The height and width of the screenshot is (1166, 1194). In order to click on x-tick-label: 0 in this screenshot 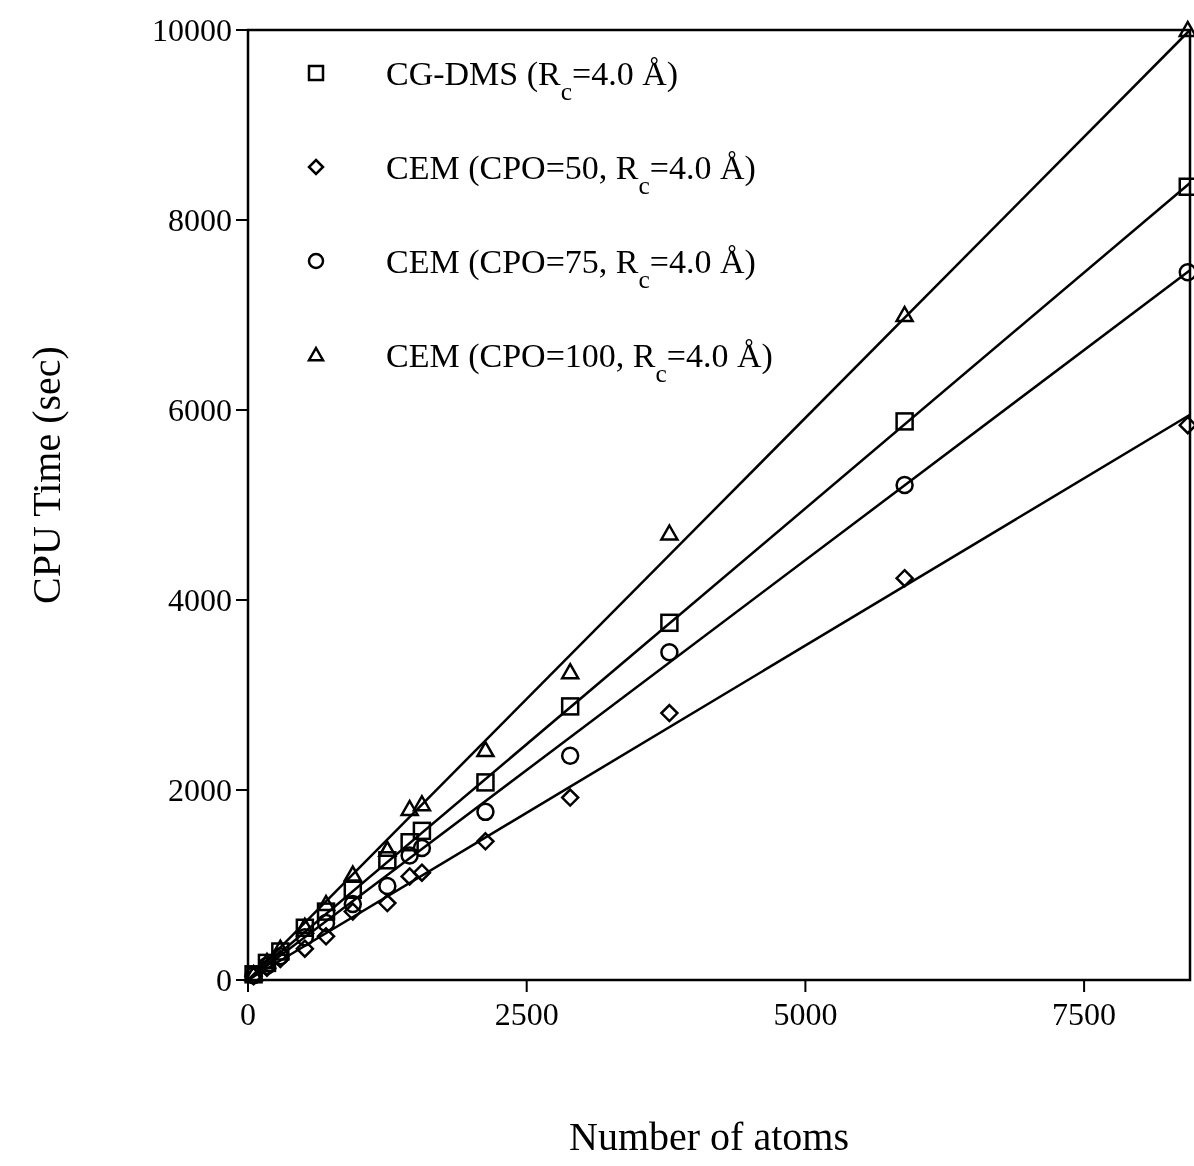, I will do `click(248, 1014)`.